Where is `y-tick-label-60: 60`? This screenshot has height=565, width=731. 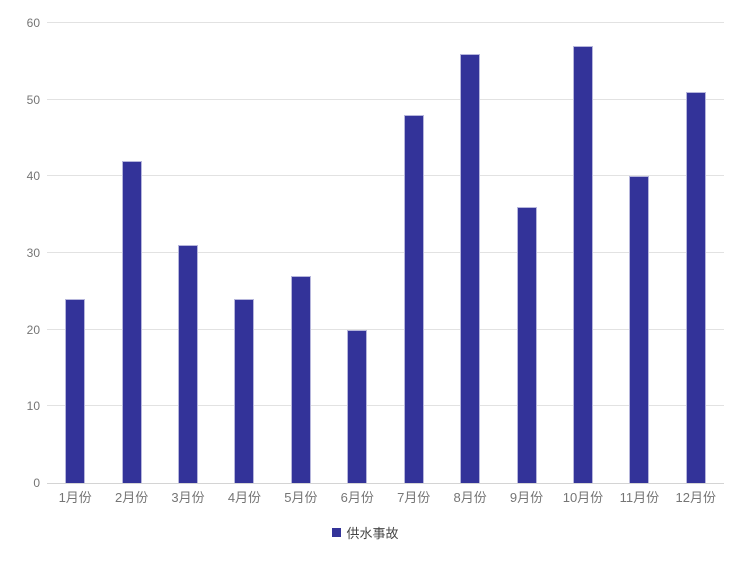 y-tick-label-60: 60 is located at coordinates (33, 23).